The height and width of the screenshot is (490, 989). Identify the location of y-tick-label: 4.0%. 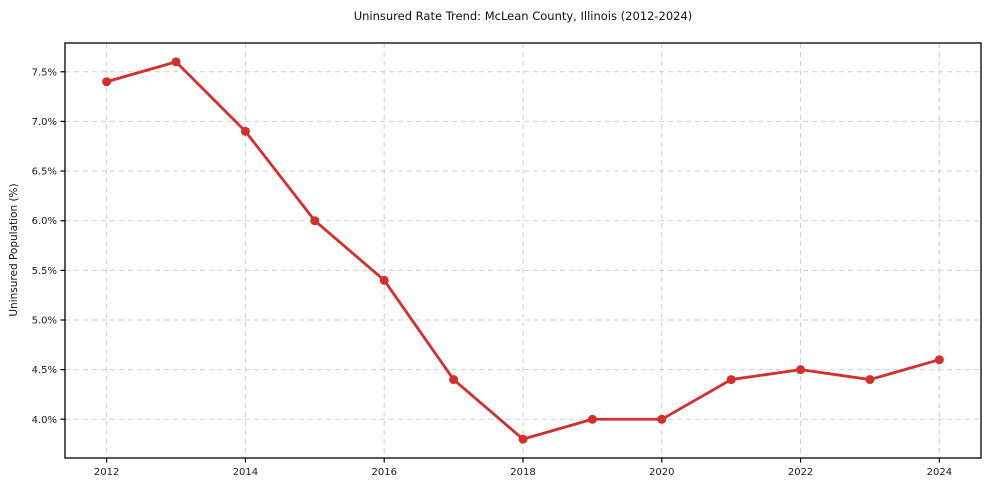
(44, 420).